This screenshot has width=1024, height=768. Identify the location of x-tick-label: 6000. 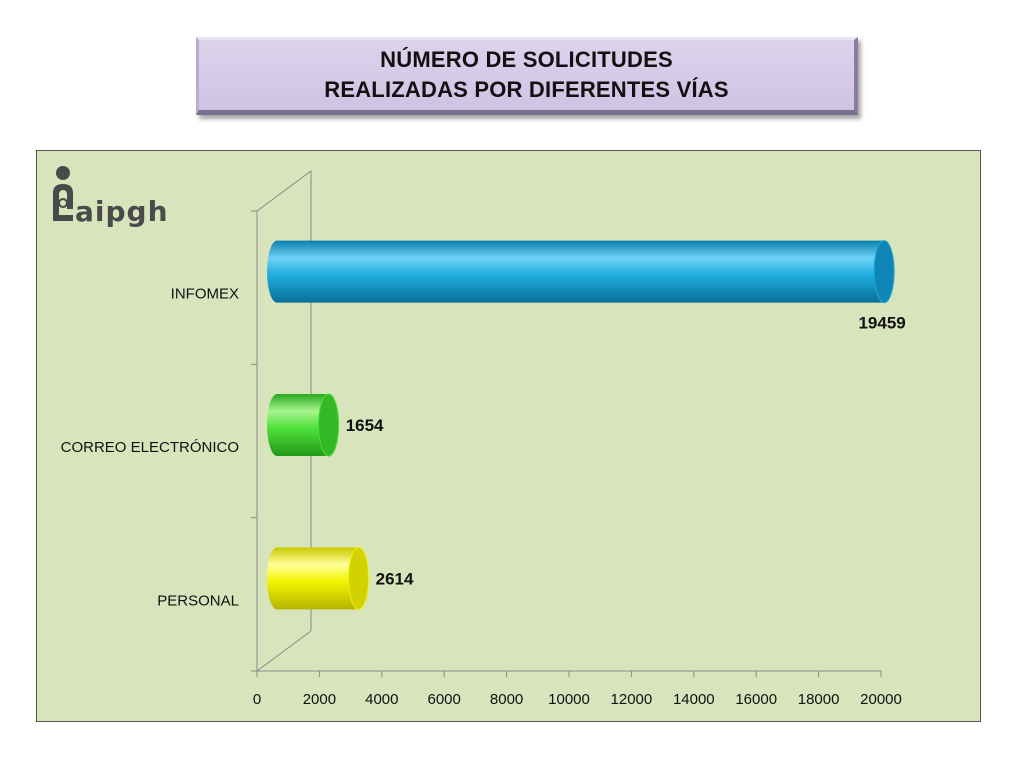
(444, 699).